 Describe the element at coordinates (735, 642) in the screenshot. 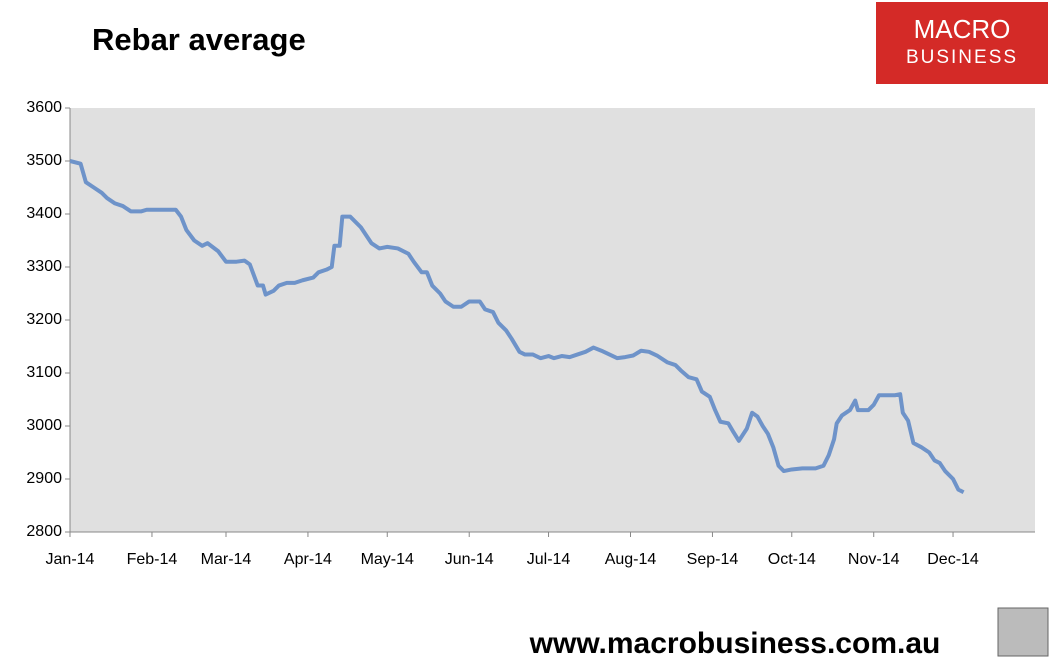

I see `footer-url: www.macrobusiness.com.au` at that location.